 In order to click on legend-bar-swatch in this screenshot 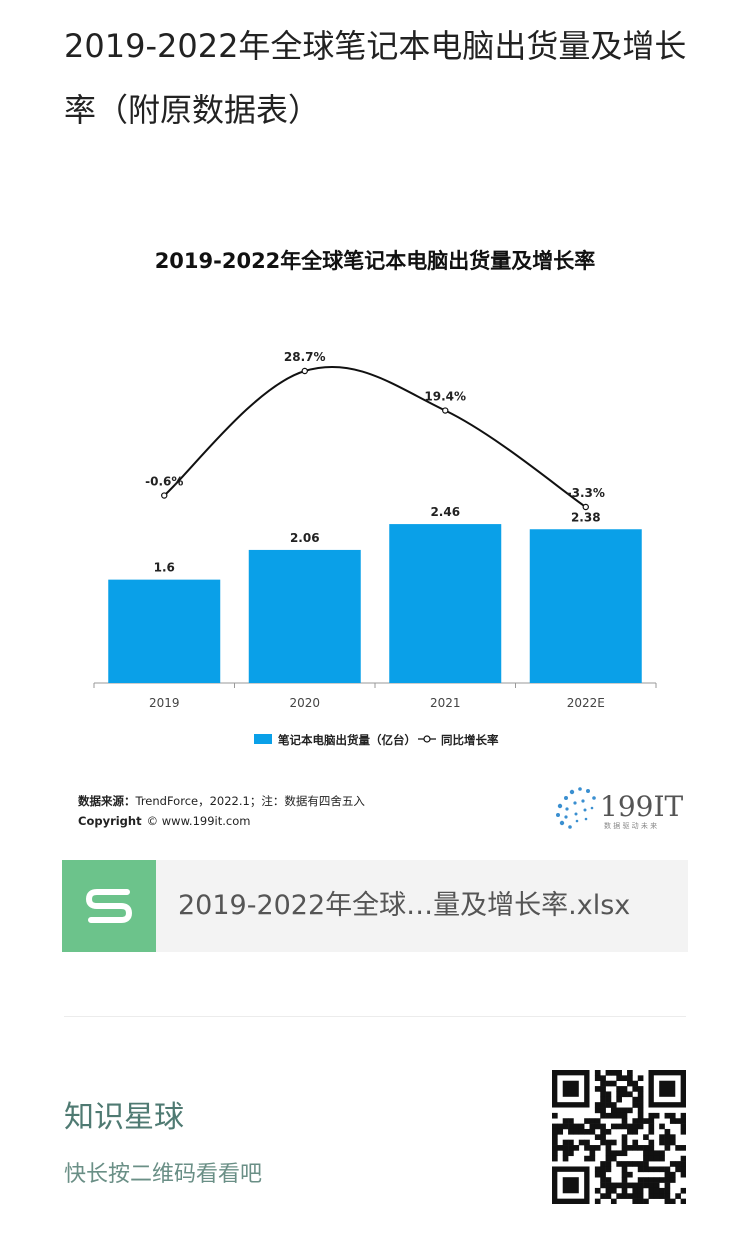, I will do `click(263, 739)`.